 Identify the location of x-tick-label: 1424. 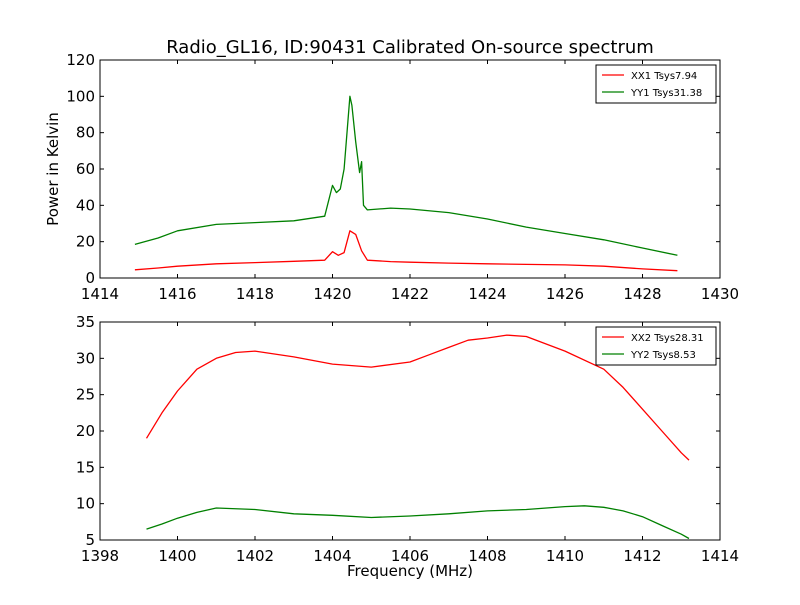
(487, 294).